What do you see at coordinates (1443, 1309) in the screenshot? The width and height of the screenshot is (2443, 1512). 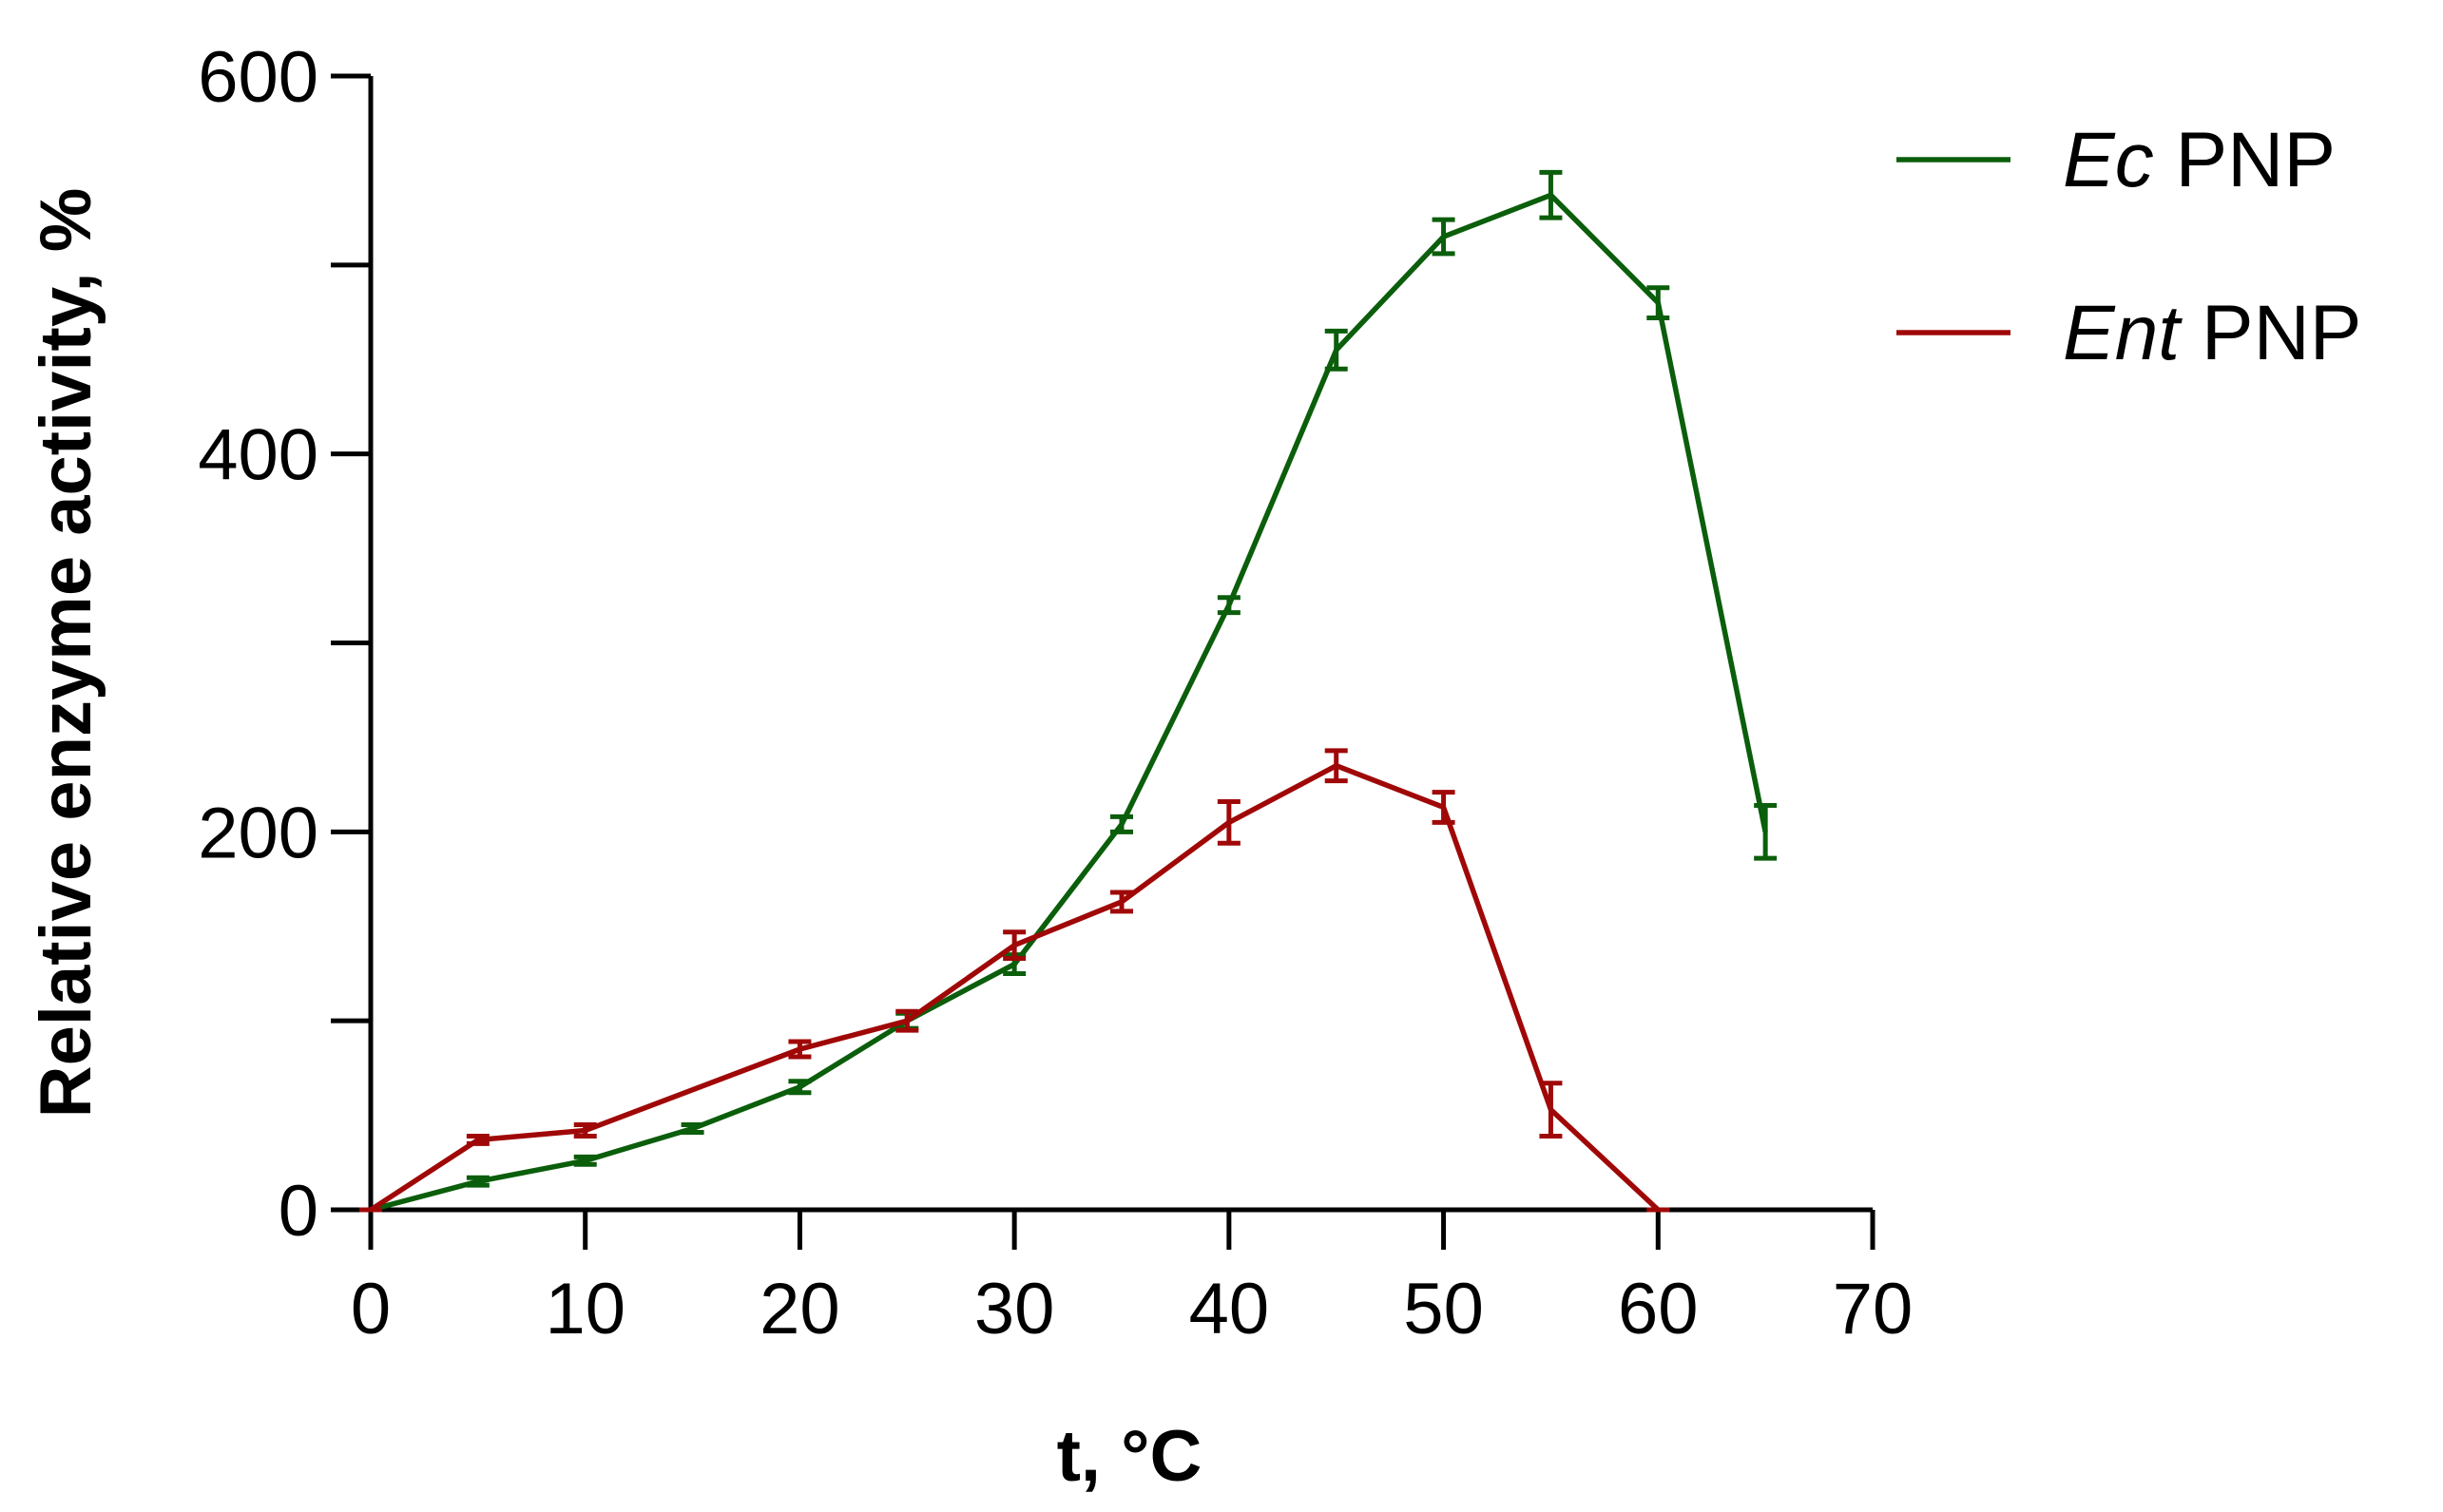 I see `x-tick-label: 50` at bounding box center [1443, 1309].